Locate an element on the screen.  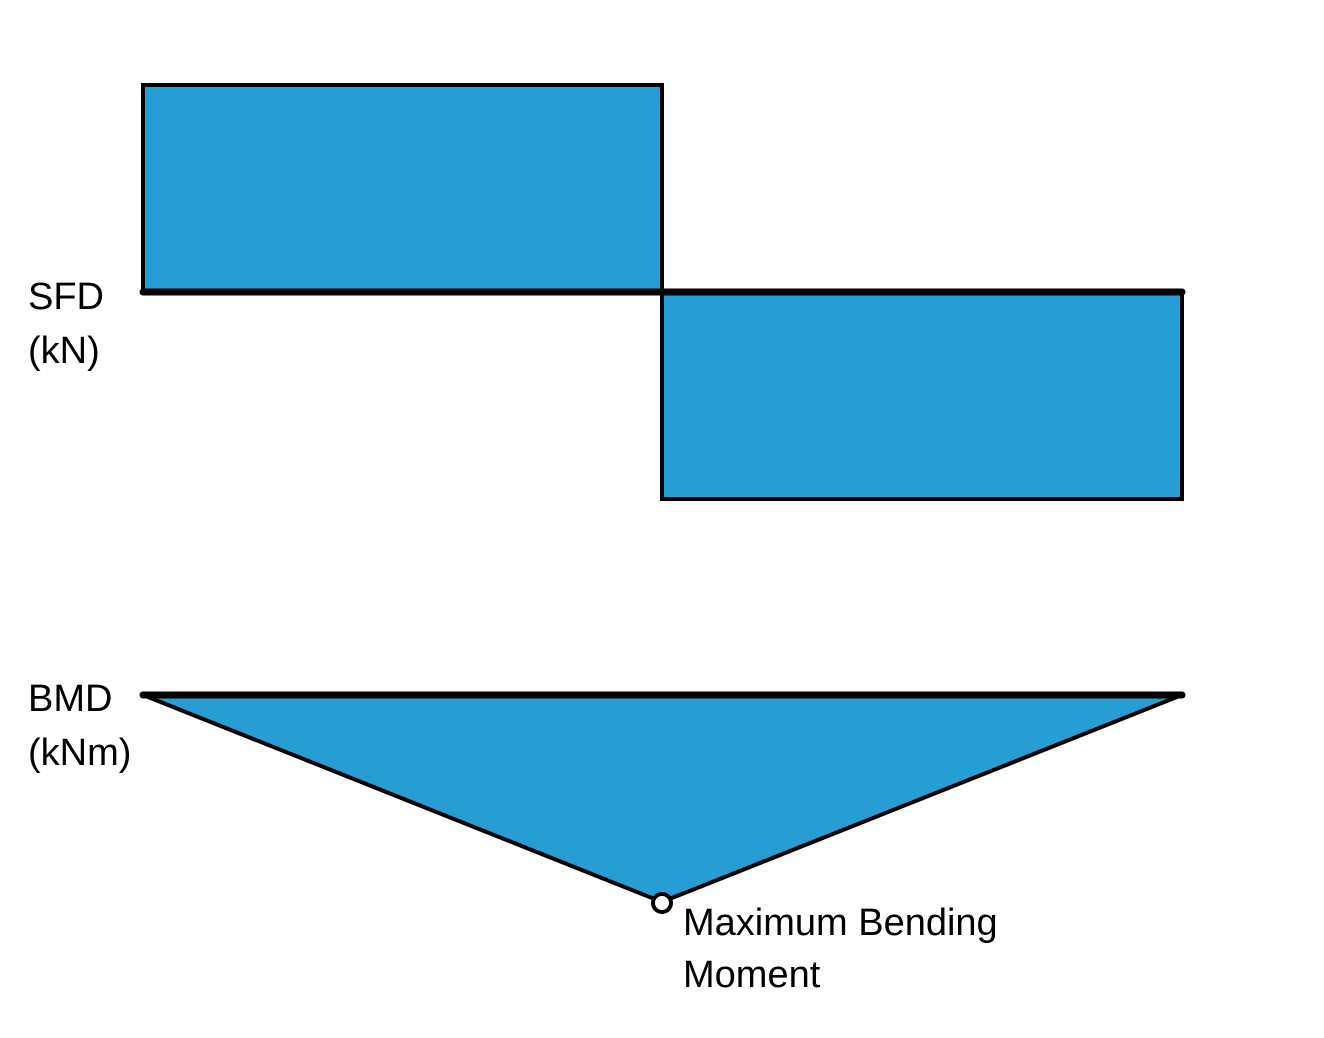
max-moment-line2: Moment is located at coordinates (752, 975).